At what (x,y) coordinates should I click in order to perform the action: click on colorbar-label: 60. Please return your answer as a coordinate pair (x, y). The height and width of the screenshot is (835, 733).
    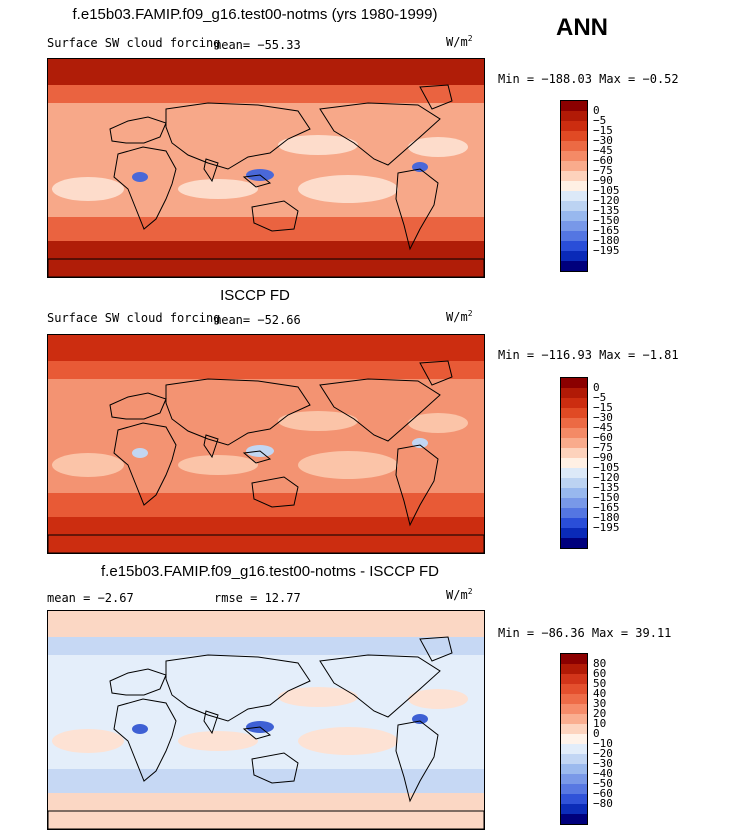
    Looking at the image, I should click on (600, 673).